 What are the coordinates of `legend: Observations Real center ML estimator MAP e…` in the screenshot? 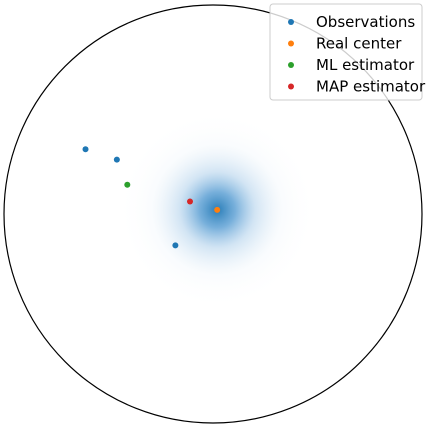 It's located at (347, 52).